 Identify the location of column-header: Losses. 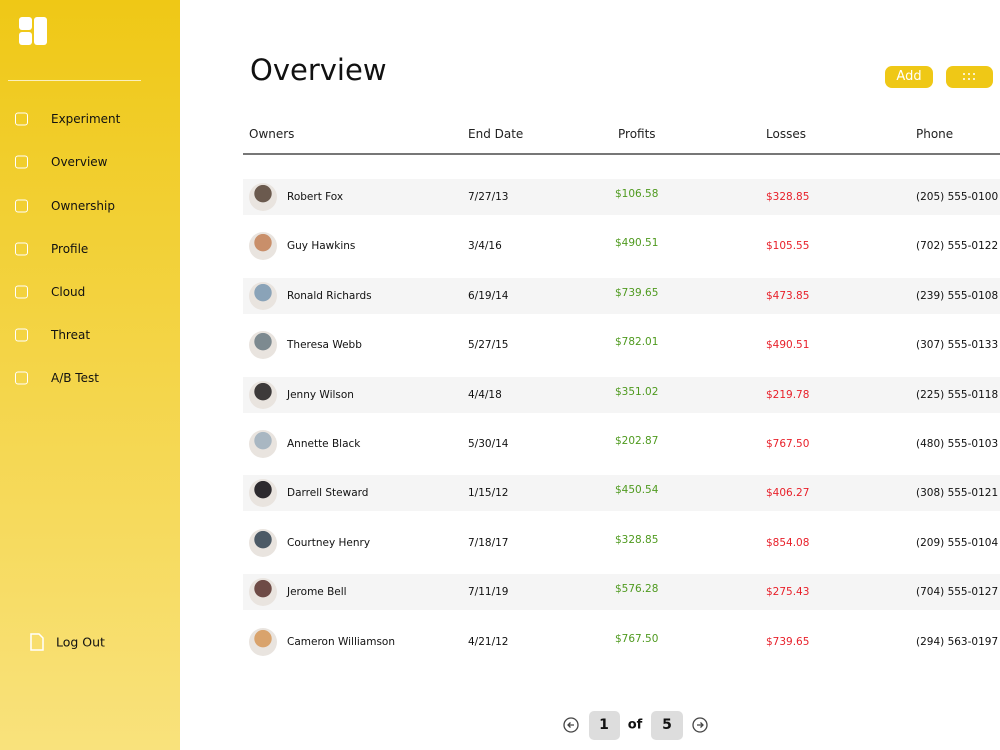
(786, 134).